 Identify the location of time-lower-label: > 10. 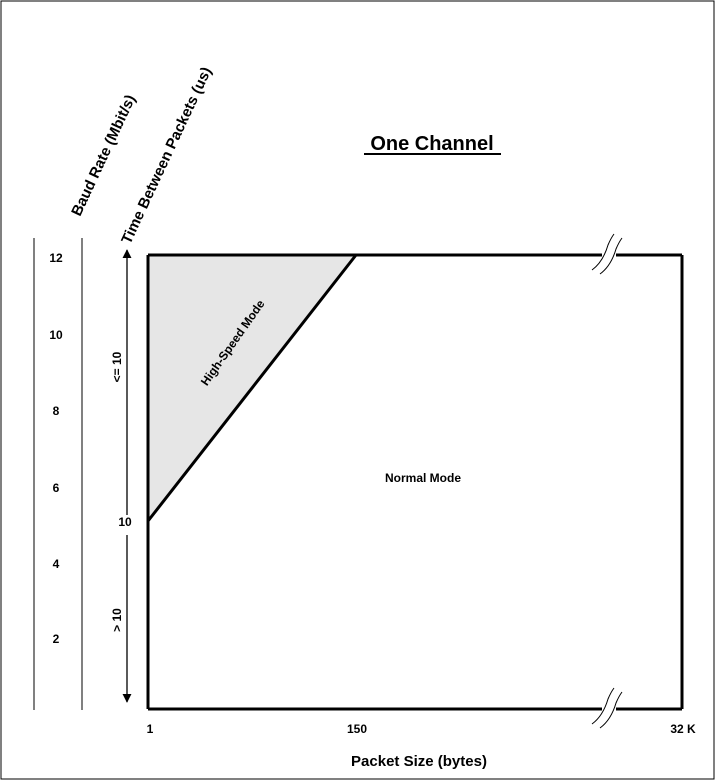
(117, 620).